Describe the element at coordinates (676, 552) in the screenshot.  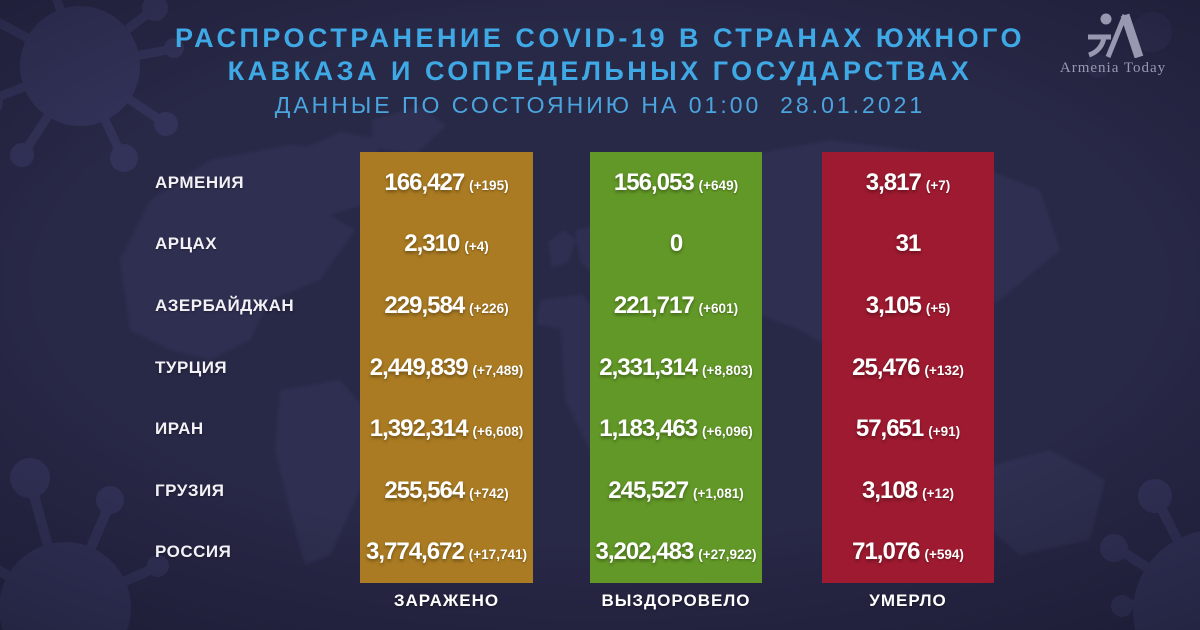
I see `recovered-value: 3,202,483 (+27,922)` at that location.